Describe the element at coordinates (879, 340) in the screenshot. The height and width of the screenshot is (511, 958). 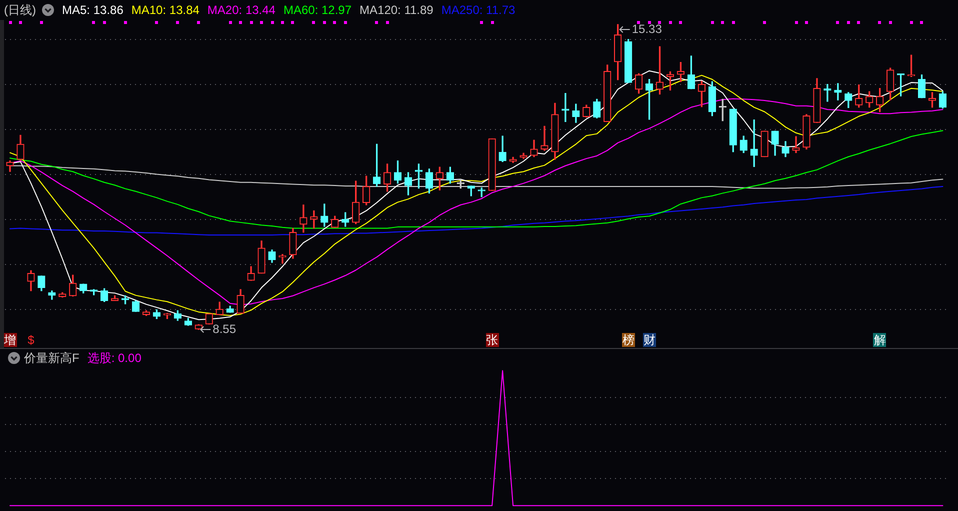
I see `text: 解` at that location.